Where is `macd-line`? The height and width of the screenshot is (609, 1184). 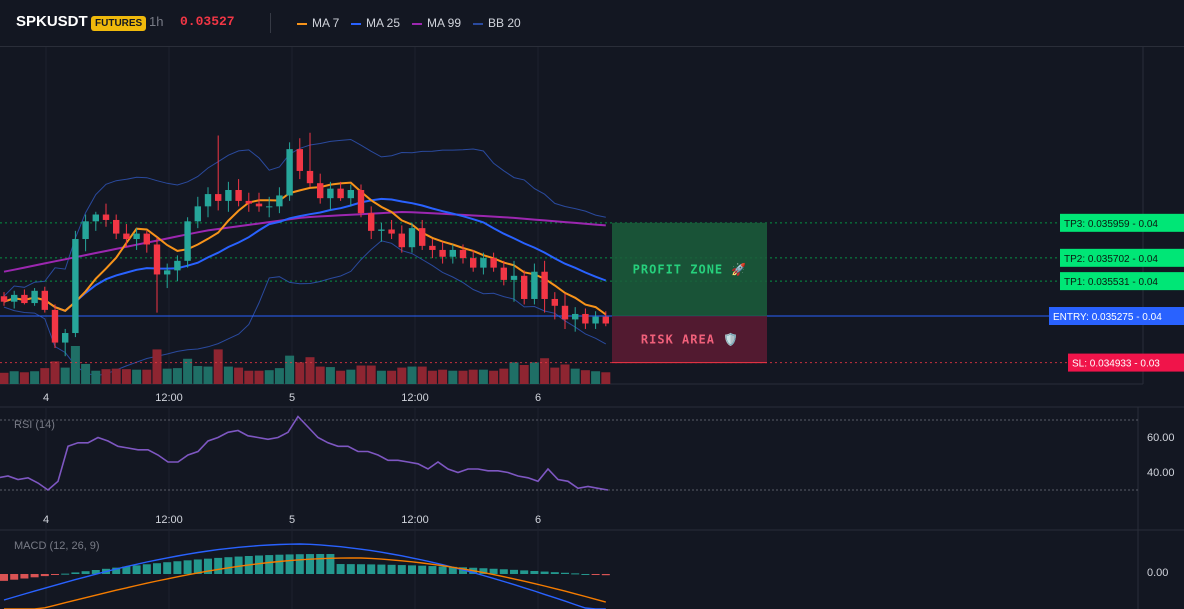
macd-line is located at coordinates (304, 576).